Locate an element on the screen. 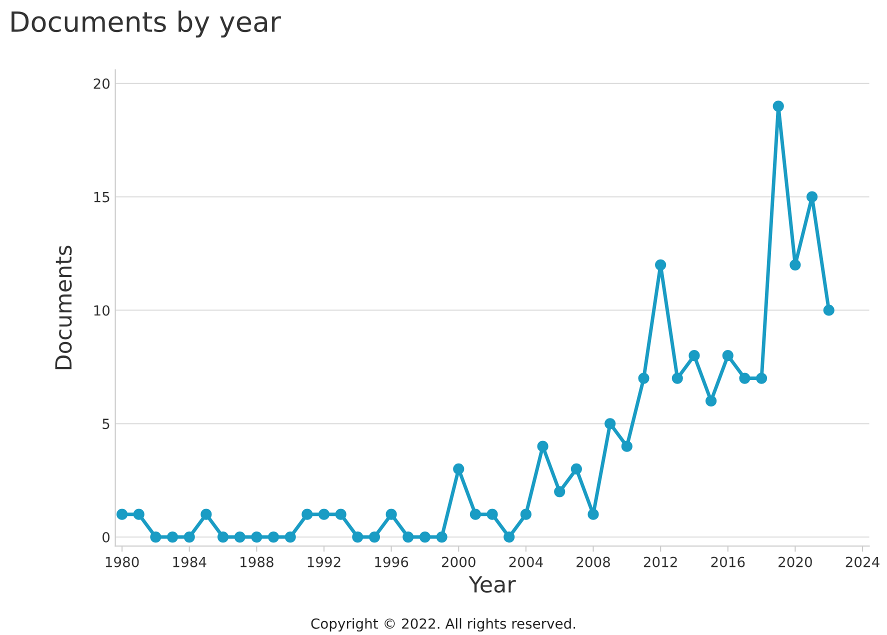  y-tick-label: 15 is located at coordinates (102, 197).